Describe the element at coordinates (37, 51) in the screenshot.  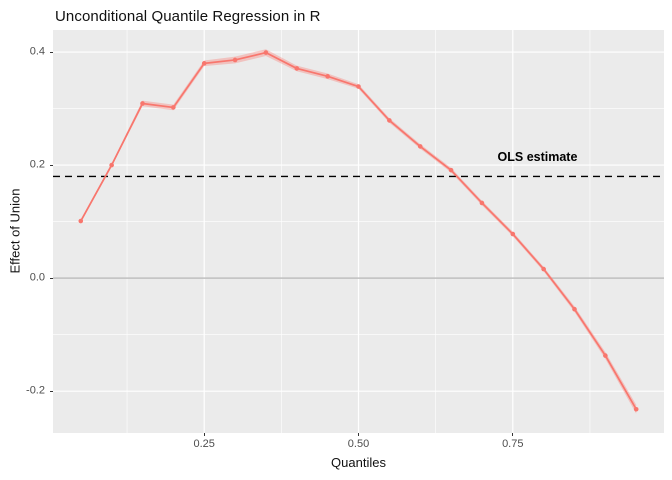
I see `y-tick-label: 0.4` at that location.